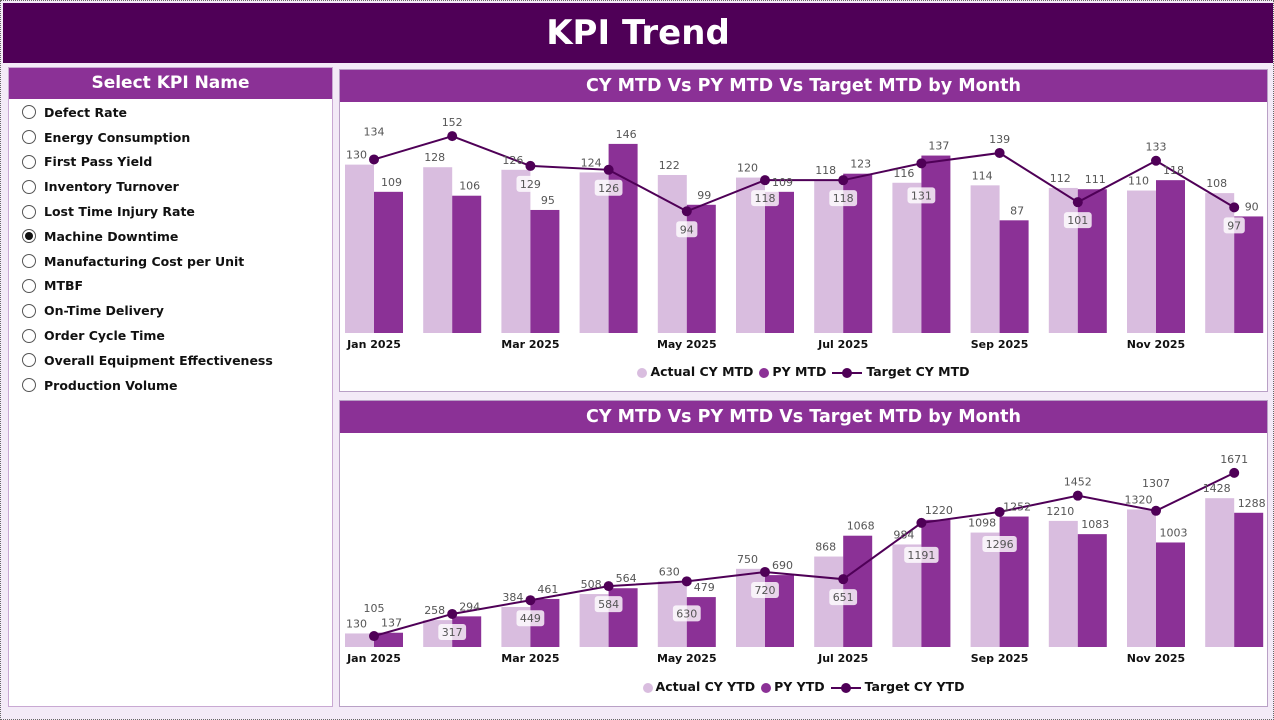  What do you see at coordinates (170, 286) in the screenshot?
I see `slicer-item: MTBF` at bounding box center [170, 286].